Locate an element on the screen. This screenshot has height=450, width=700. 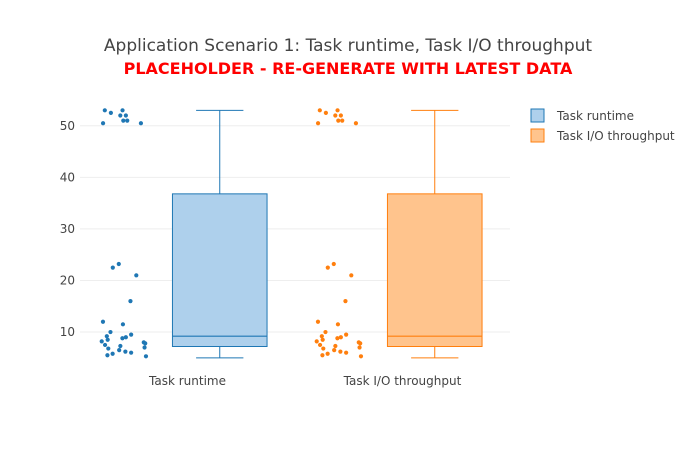
y-tick-label: 50 is located at coordinates (67, 126).